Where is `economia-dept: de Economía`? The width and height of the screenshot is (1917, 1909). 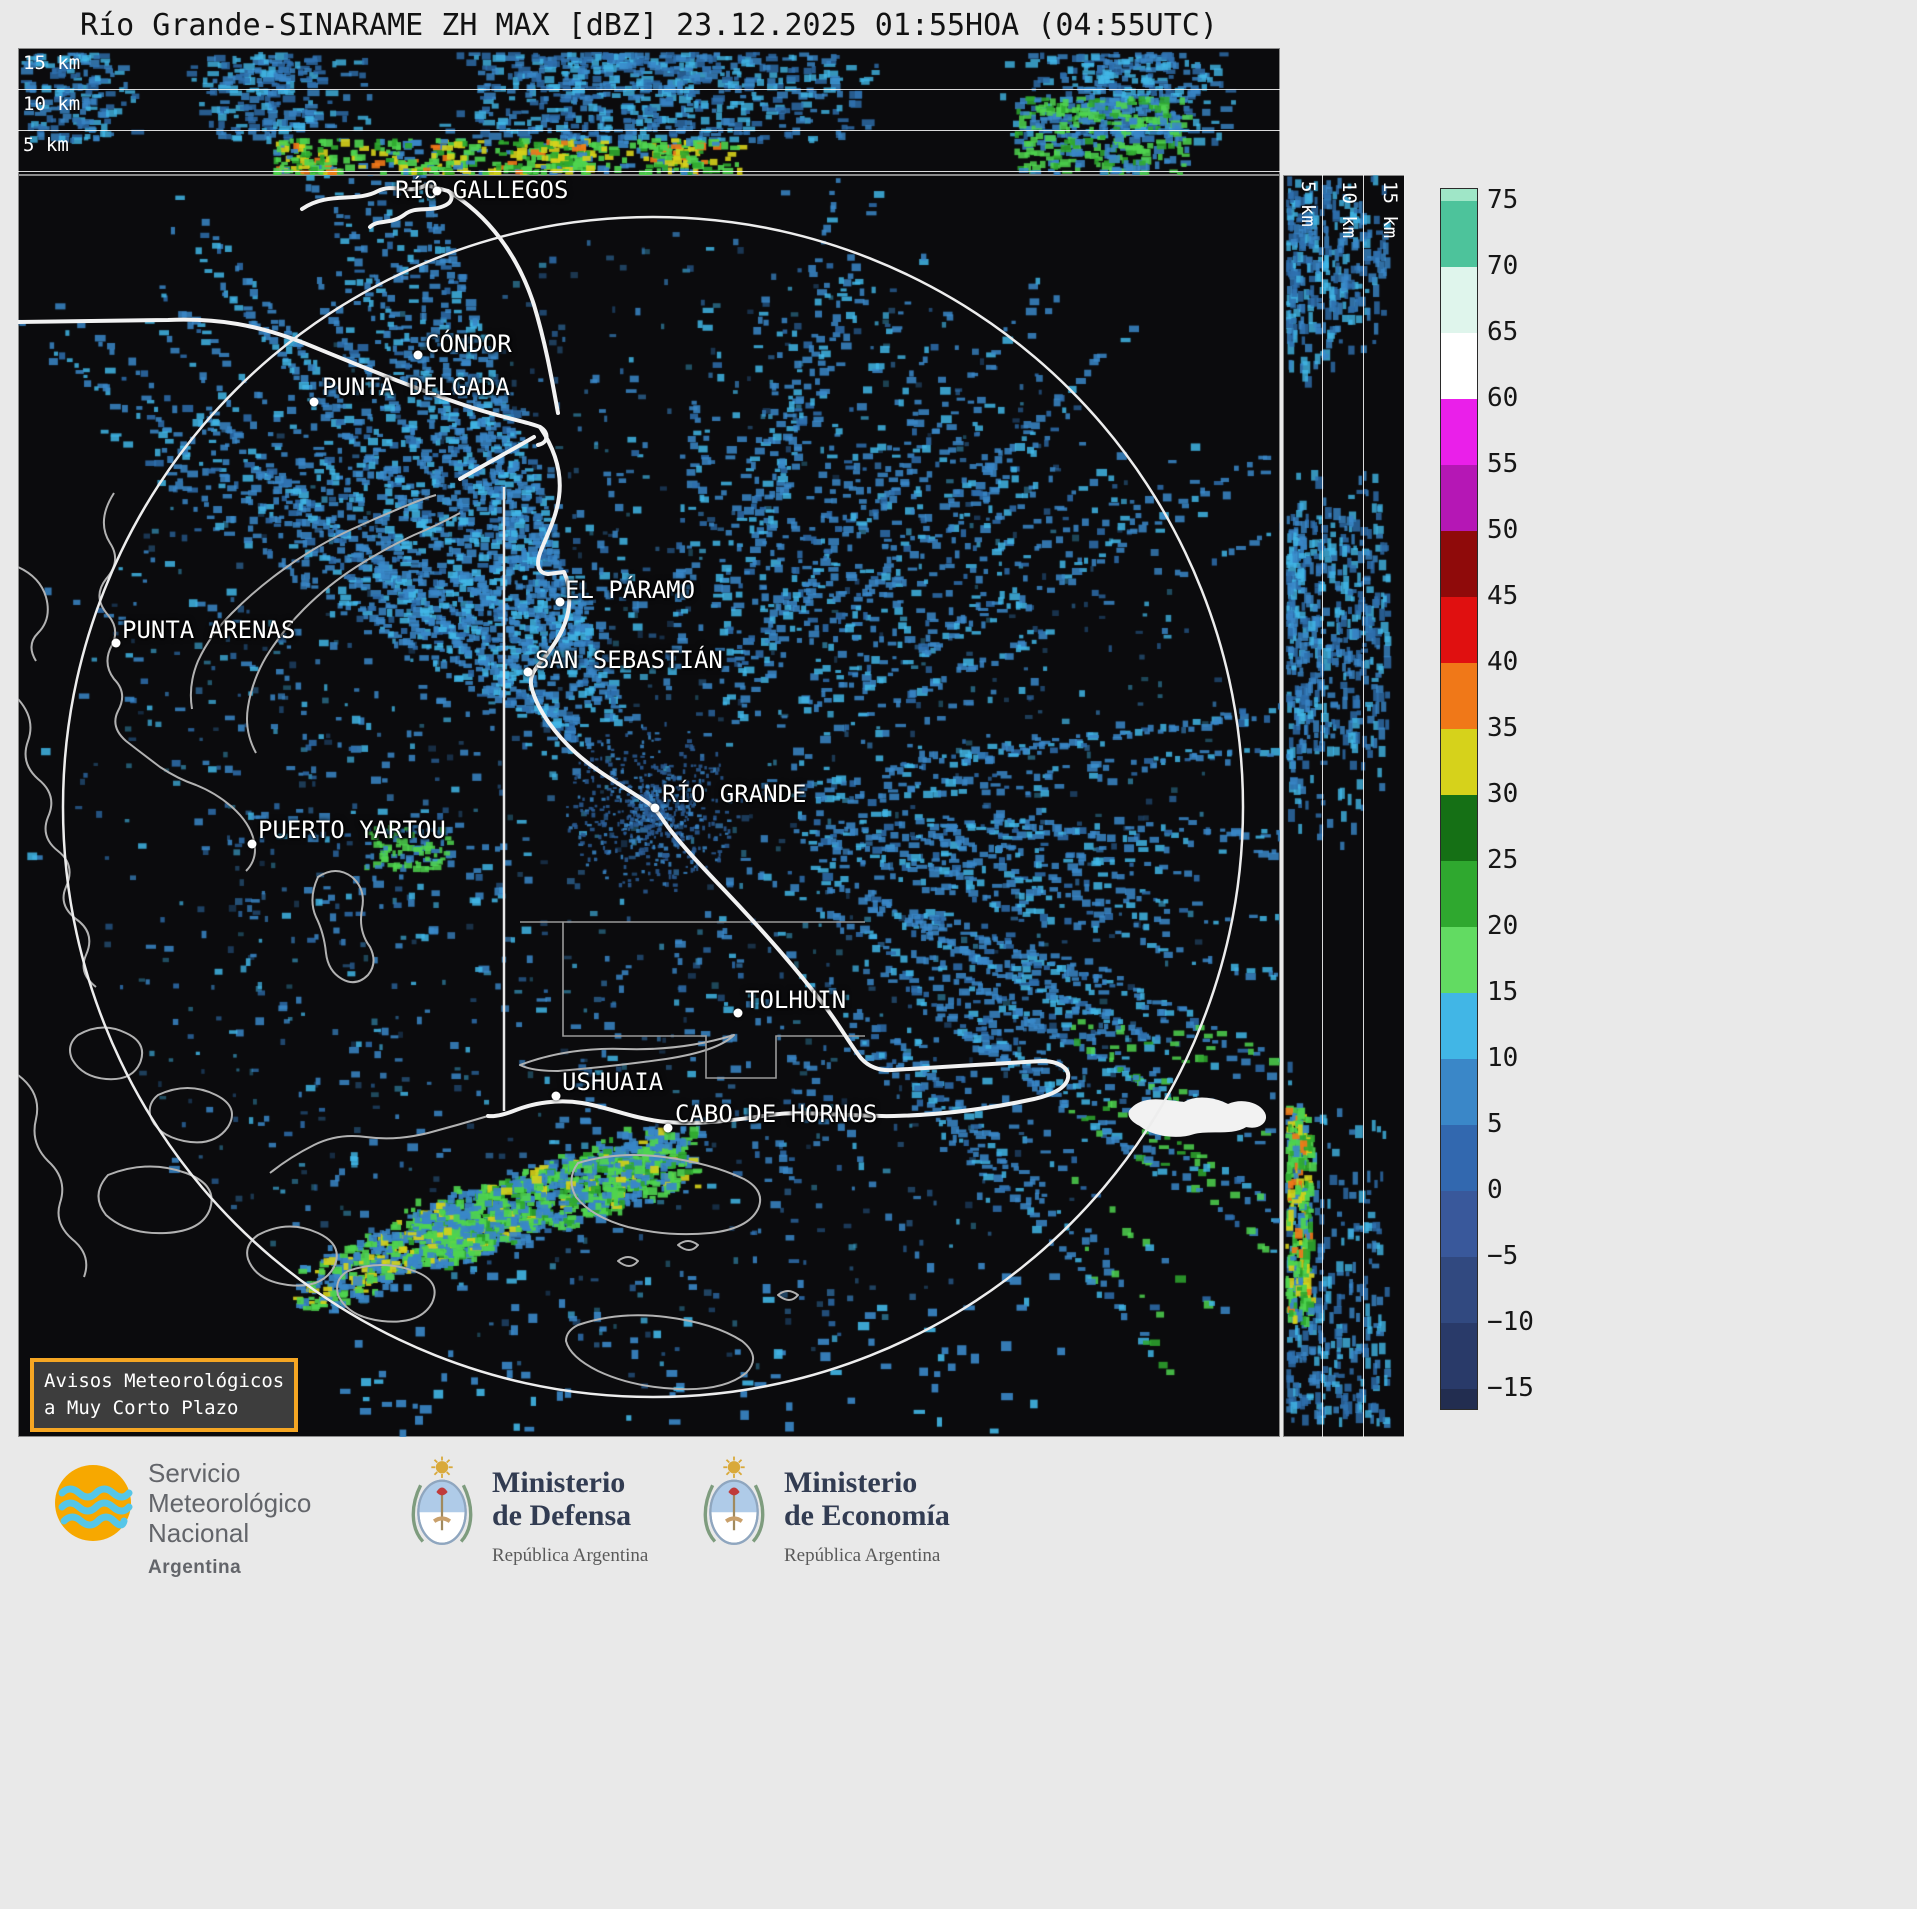
economia-dept: de Economía is located at coordinates (867, 1515).